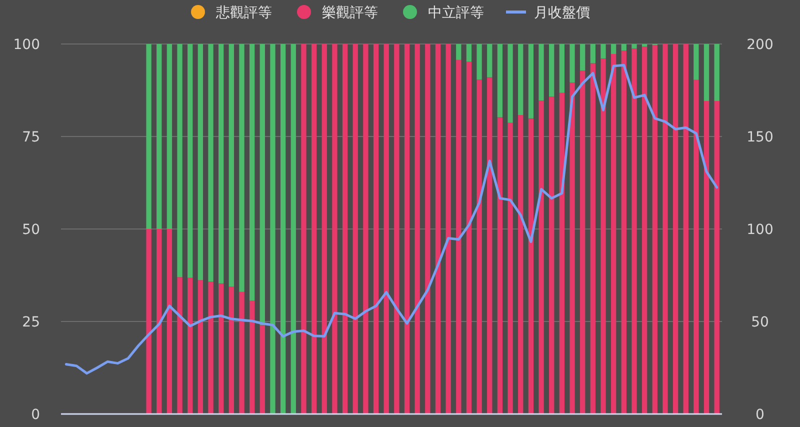 The image size is (800, 427). What do you see at coordinates (31, 230) in the screenshot?
I see `y-tick-label: 50` at bounding box center [31, 230].